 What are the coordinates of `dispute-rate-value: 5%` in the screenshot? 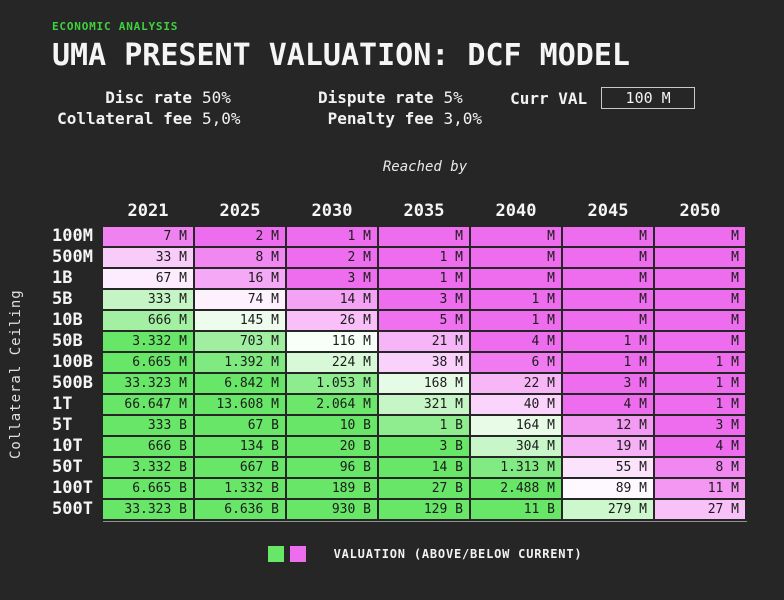 It's located at (453, 97).